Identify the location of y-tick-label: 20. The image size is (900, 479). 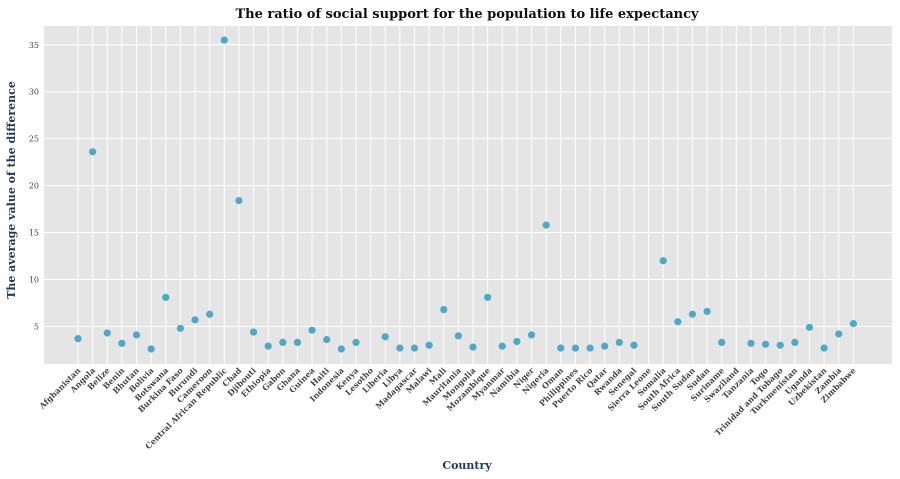
(34, 186).